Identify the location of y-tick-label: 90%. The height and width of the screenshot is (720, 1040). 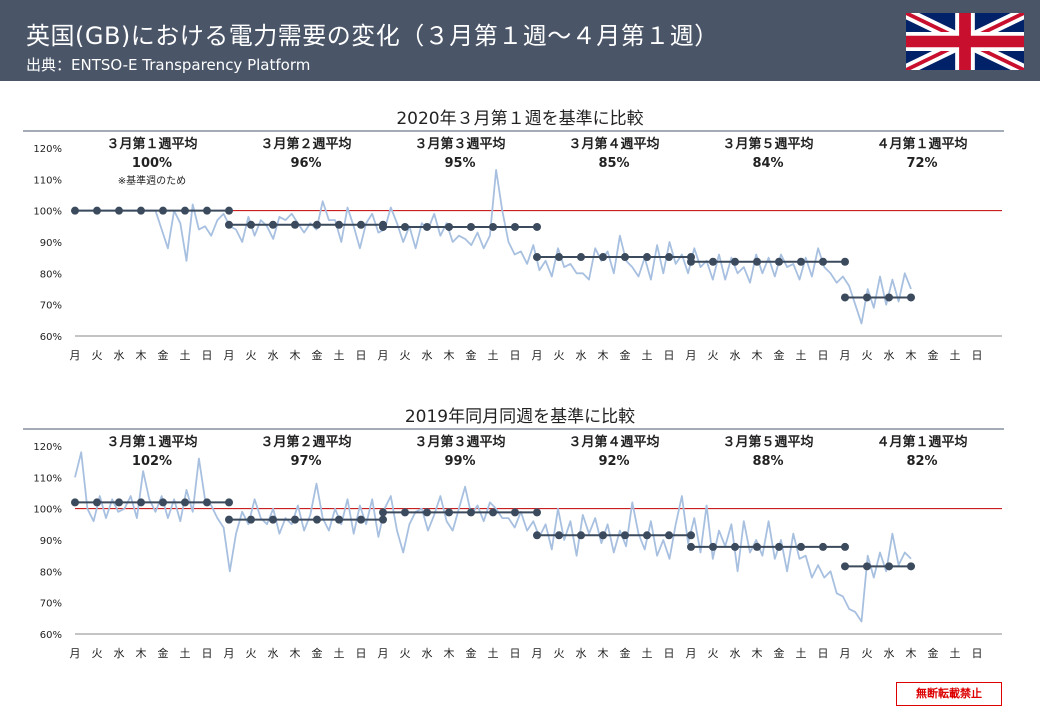
(51, 541).